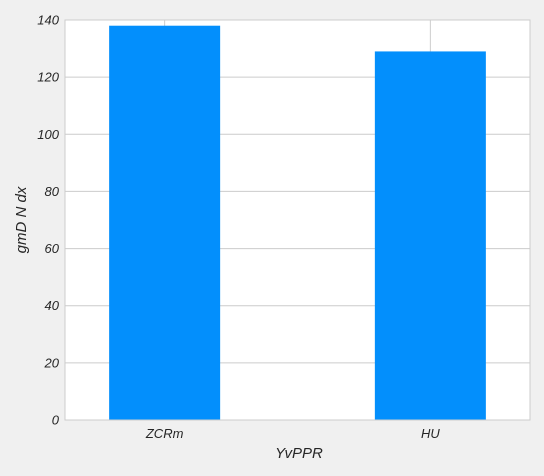 Image resolution: width=544 pixels, height=476 pixels. Describe the element at coordinates (48, 220) in the screenshot. I see `y-tick-labels: 0 20 40 60 80 100 120 140` at that location.